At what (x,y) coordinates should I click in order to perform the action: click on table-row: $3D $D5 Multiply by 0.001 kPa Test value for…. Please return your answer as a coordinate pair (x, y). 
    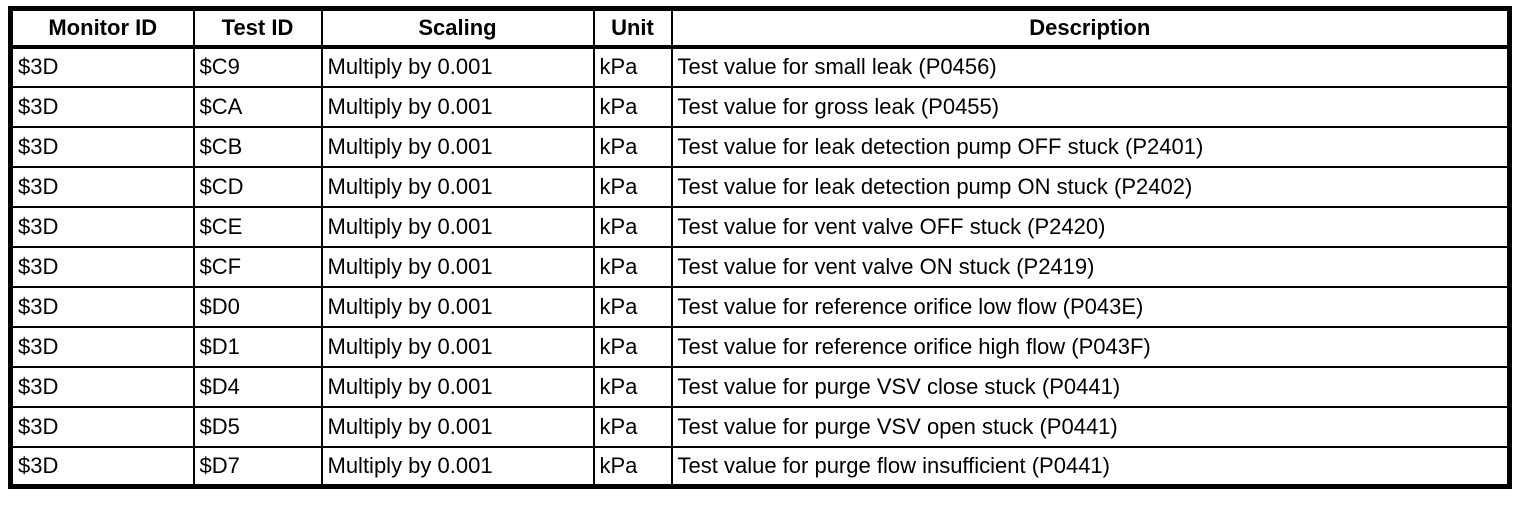
    Looking at the image, I should click on (760, 426).